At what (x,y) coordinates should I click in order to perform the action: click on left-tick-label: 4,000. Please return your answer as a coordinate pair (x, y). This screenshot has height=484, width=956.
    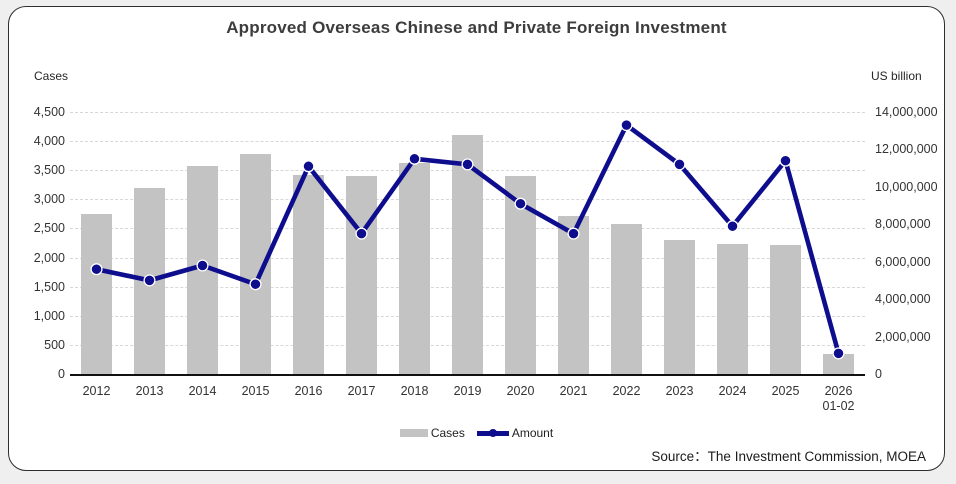
    Looking at the image, I should click on (49, 141).